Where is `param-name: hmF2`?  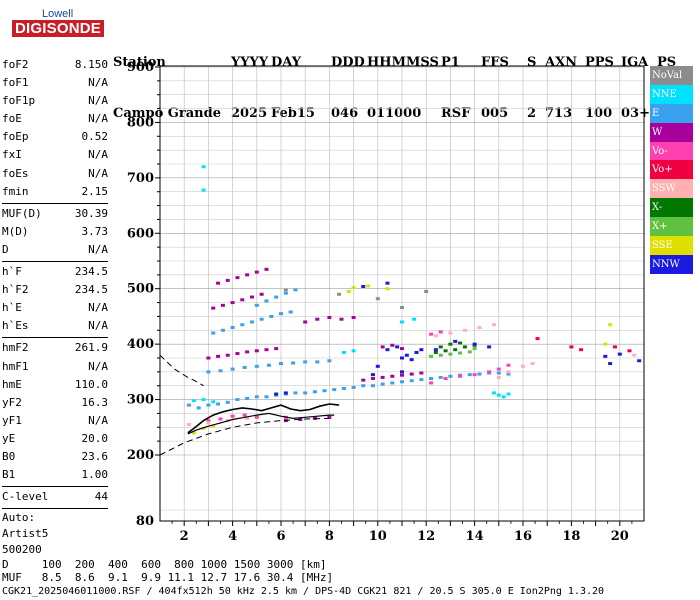
param-name: hmF2 is located at coordinates (15, 348).